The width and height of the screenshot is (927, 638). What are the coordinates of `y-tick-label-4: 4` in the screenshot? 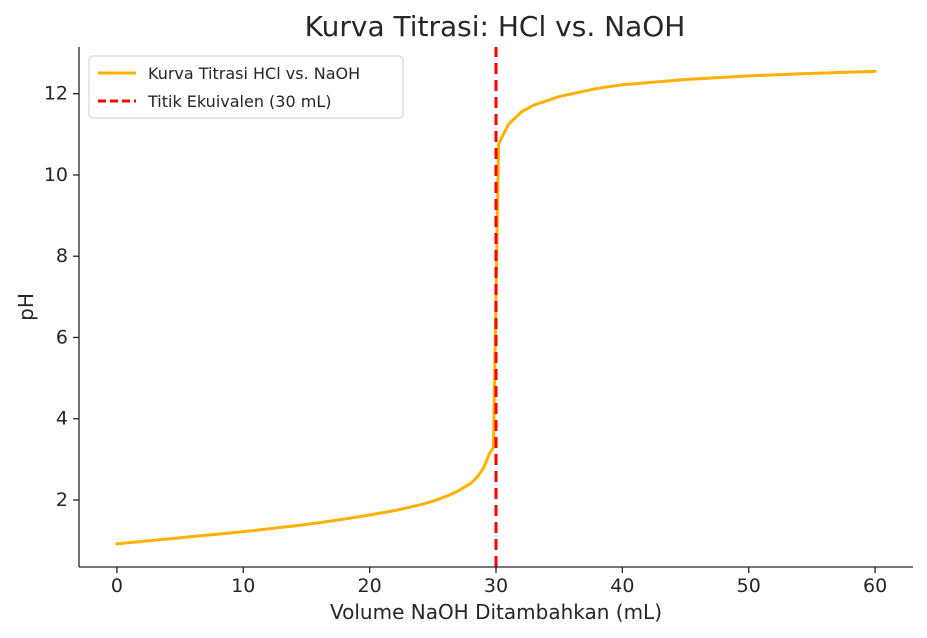 It's located at (62, 419).